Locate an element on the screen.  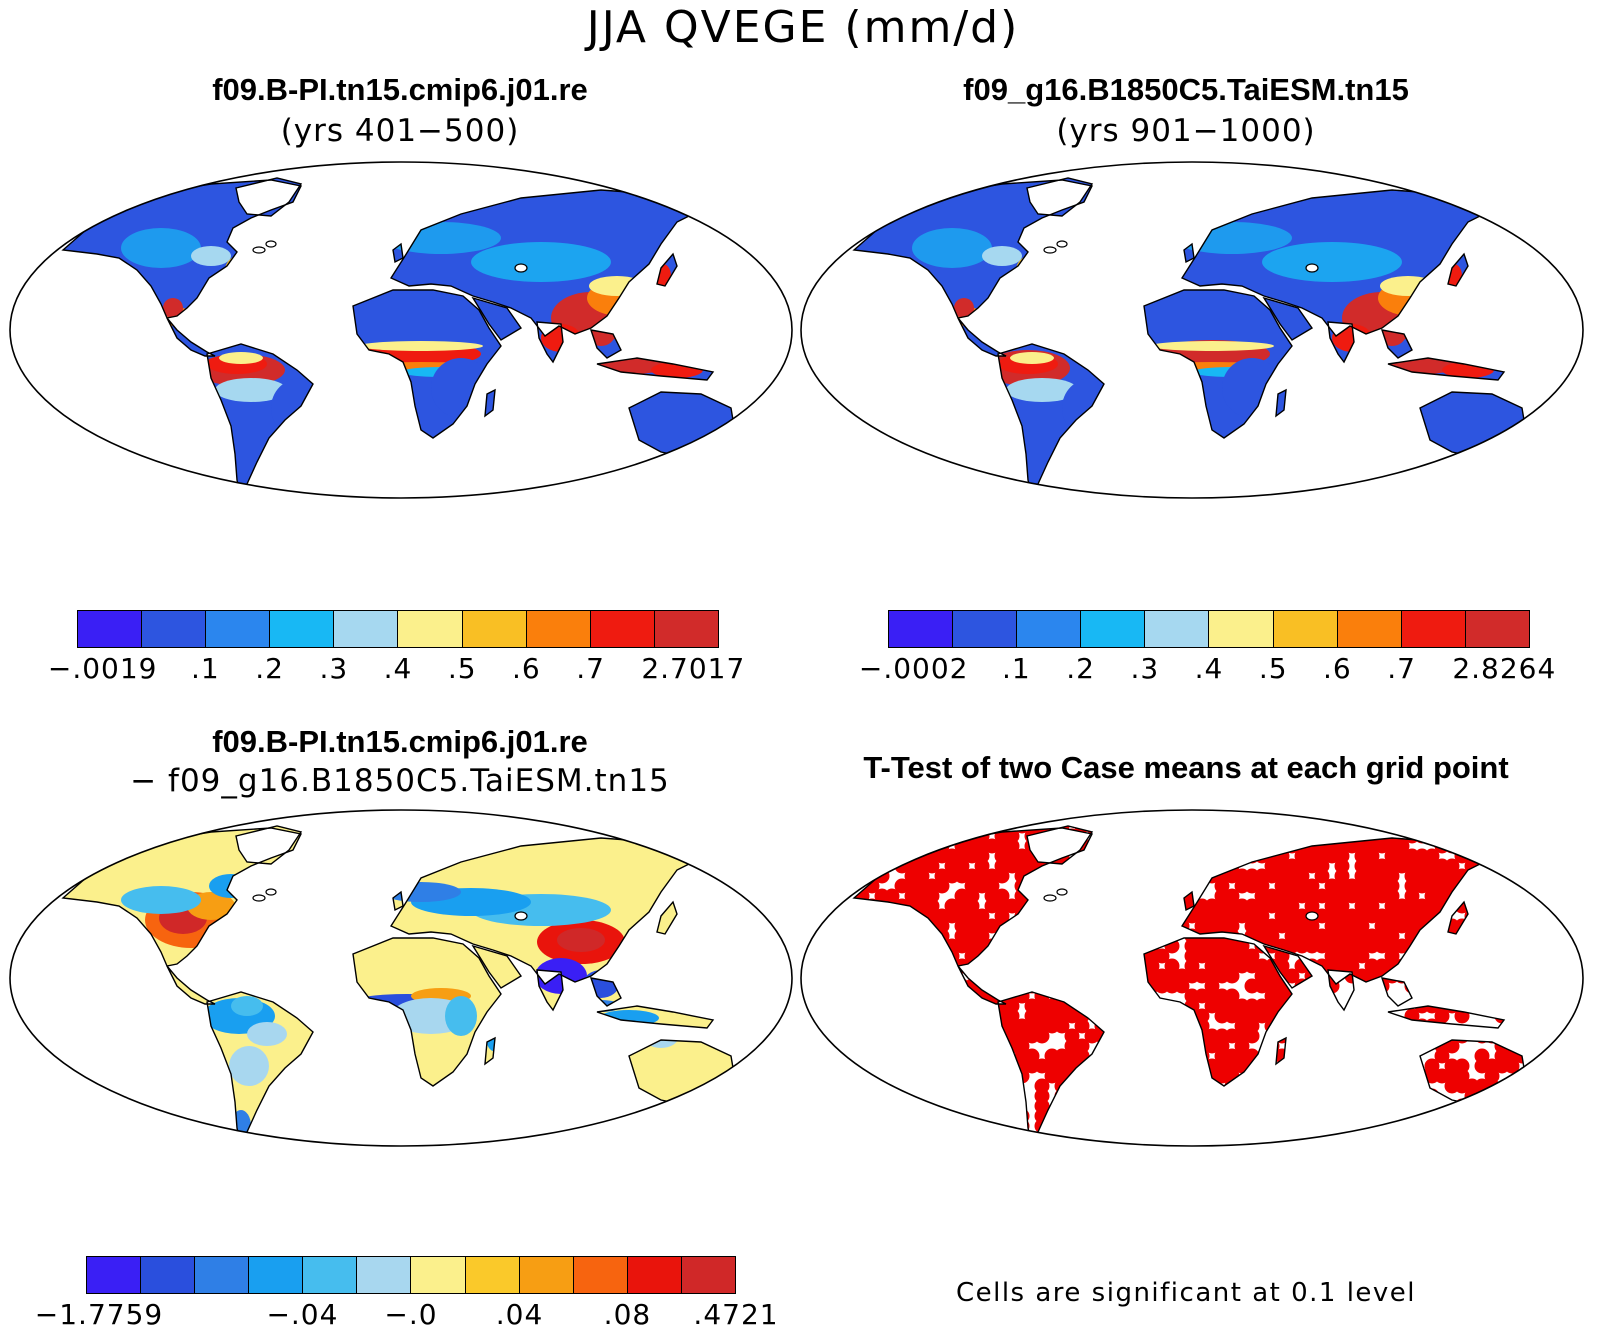
land-antarctica is located at coordinates (406, 531).